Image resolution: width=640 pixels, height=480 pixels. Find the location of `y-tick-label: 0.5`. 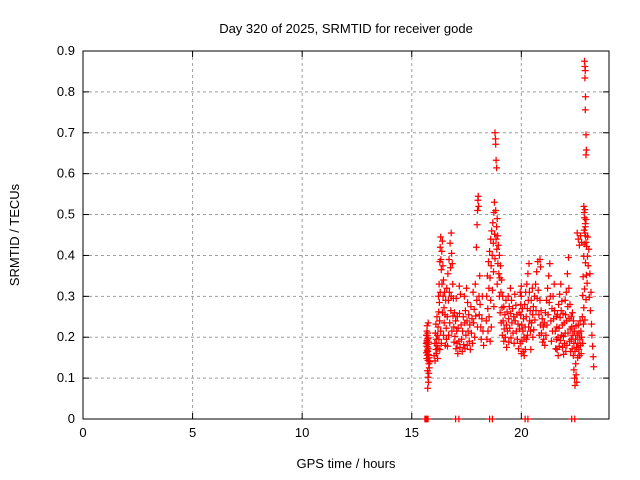

y-tick-label: 0.5 is located at coordinates (66, 214).